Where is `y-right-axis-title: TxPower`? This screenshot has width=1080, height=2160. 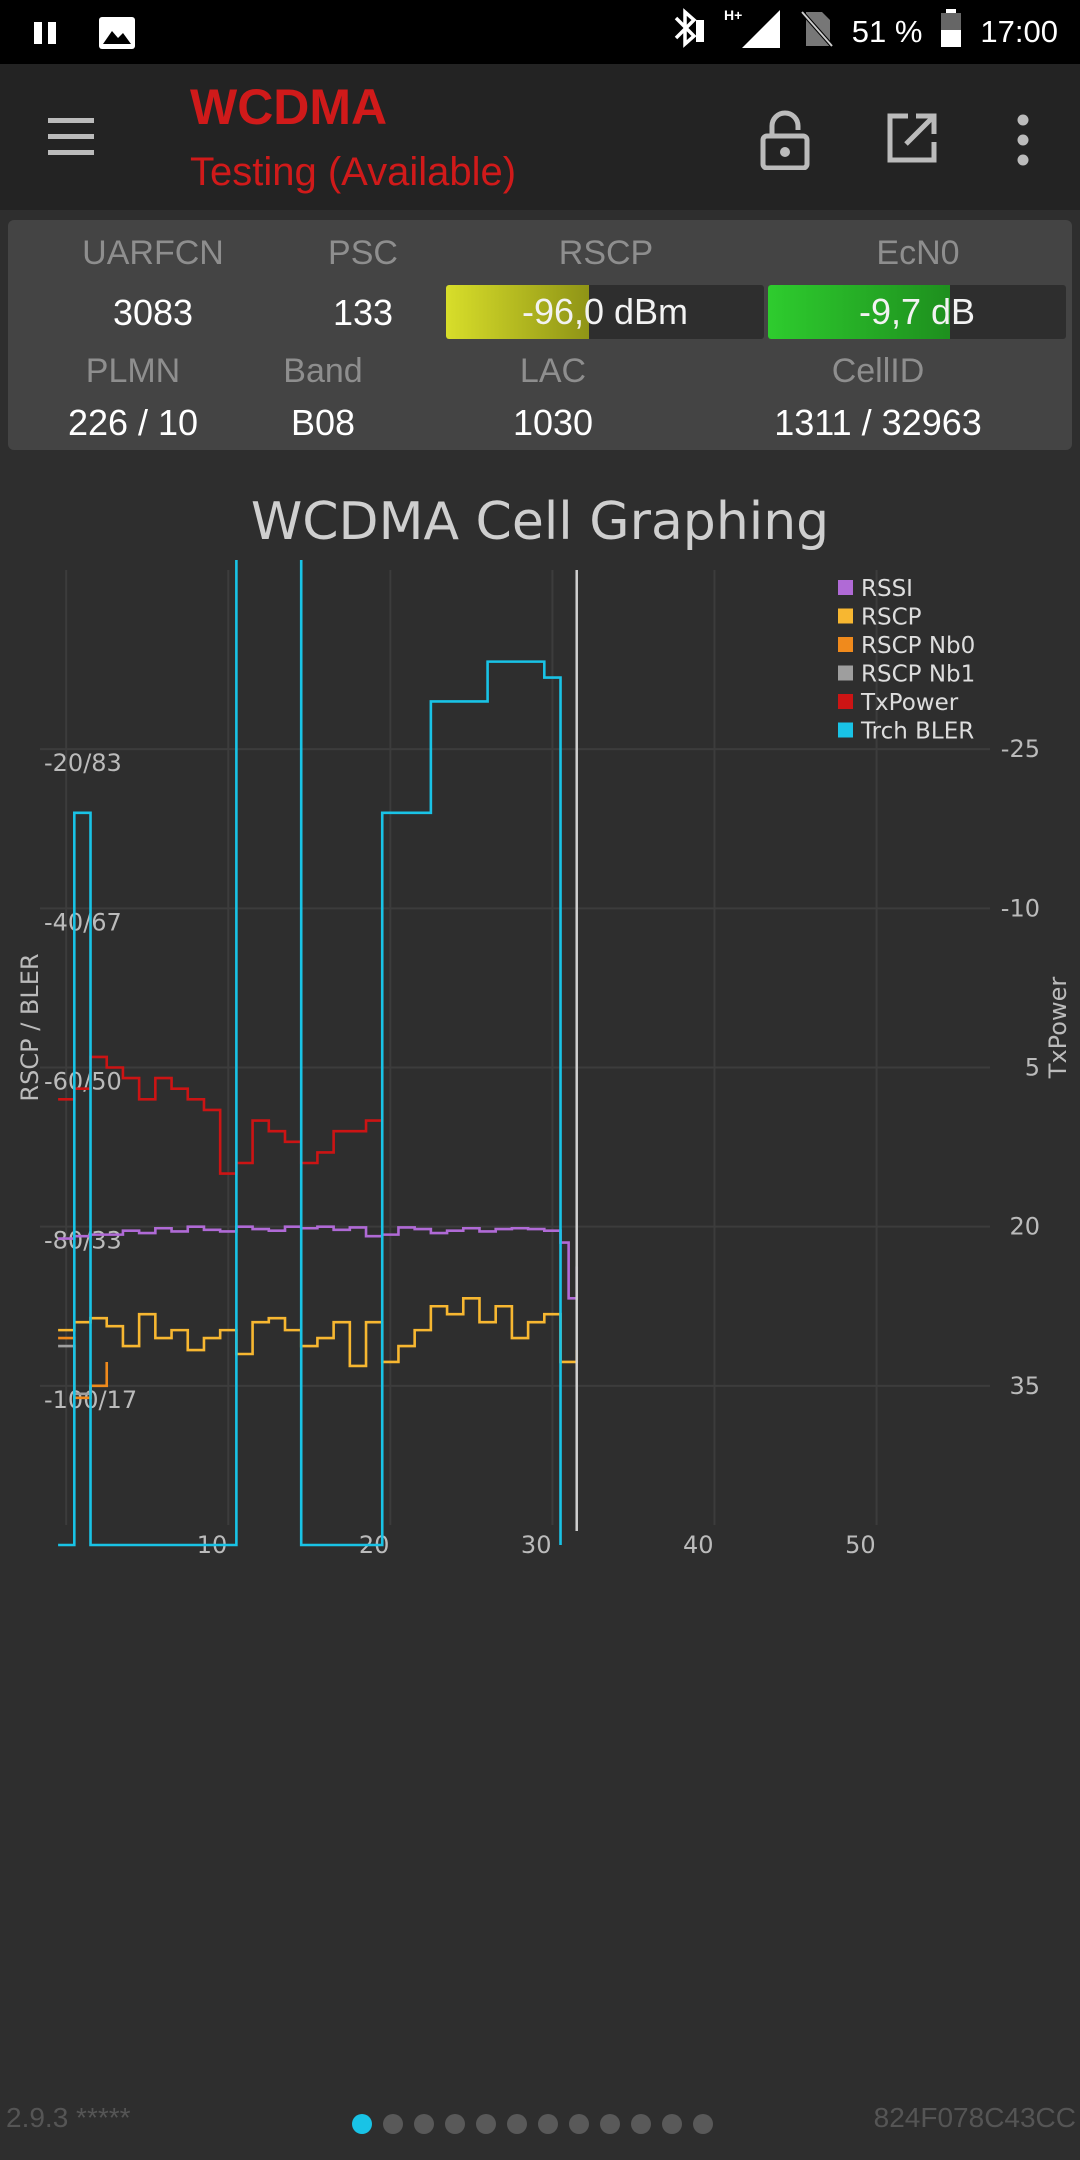
y-right-axis-title: TxPower is located at coordinates (1058, 1028).